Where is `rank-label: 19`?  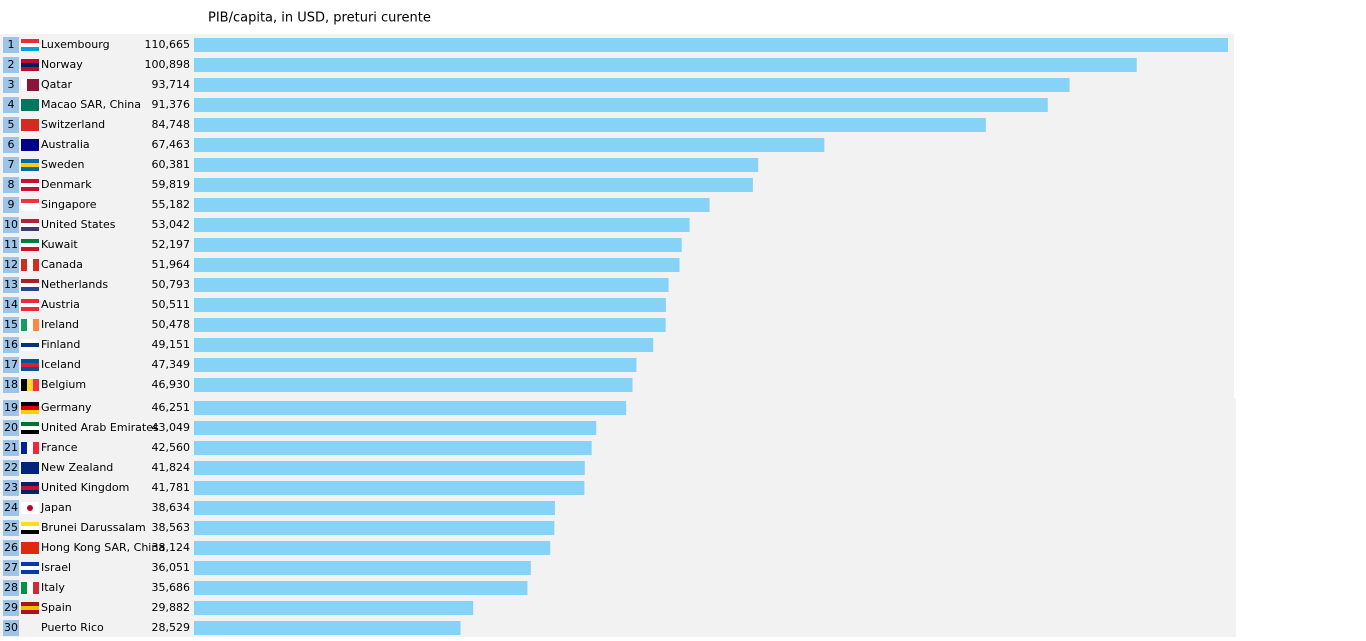
rank-label: 19 is located at coordinates (11, 407).